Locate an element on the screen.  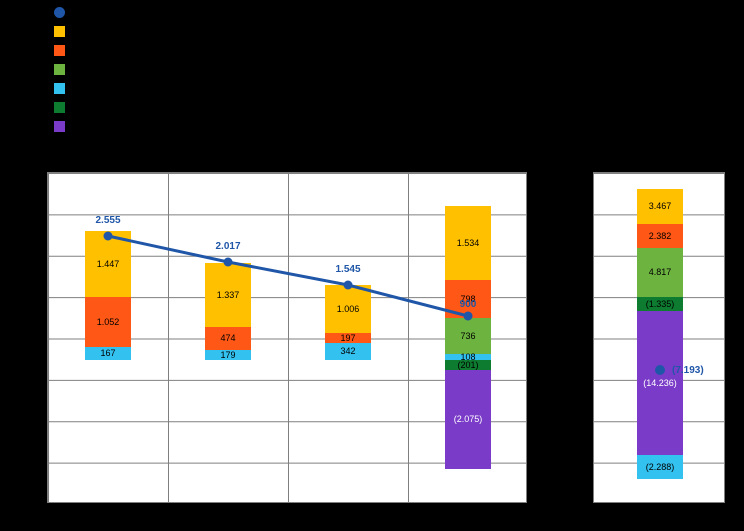
legend-swatch-dark-green is located at coordinates (59, 107).